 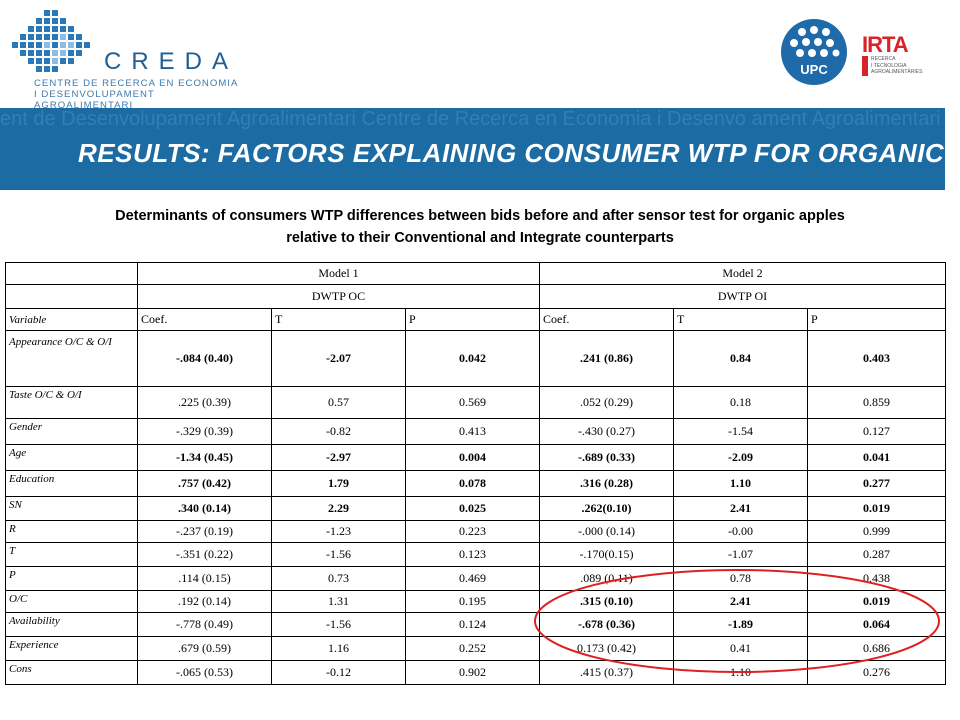 What do you see at coordinates (338, 508) in the screenshot?
I see `value-cell: 2.29` at bounding box center [338, 508].